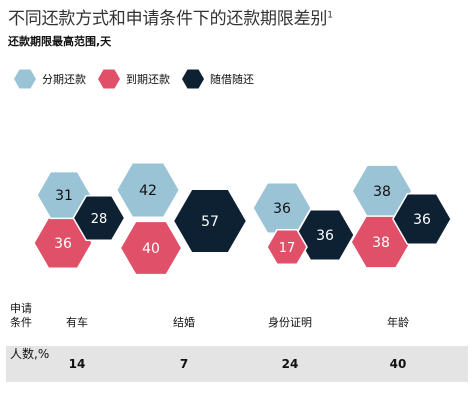 Image resolution: width=474 pixels, height=408 pixels. What do you see at coordinates (330, 15) in the screenshot?
I see `title-footnote: 1` at bounding box center [330, 15].